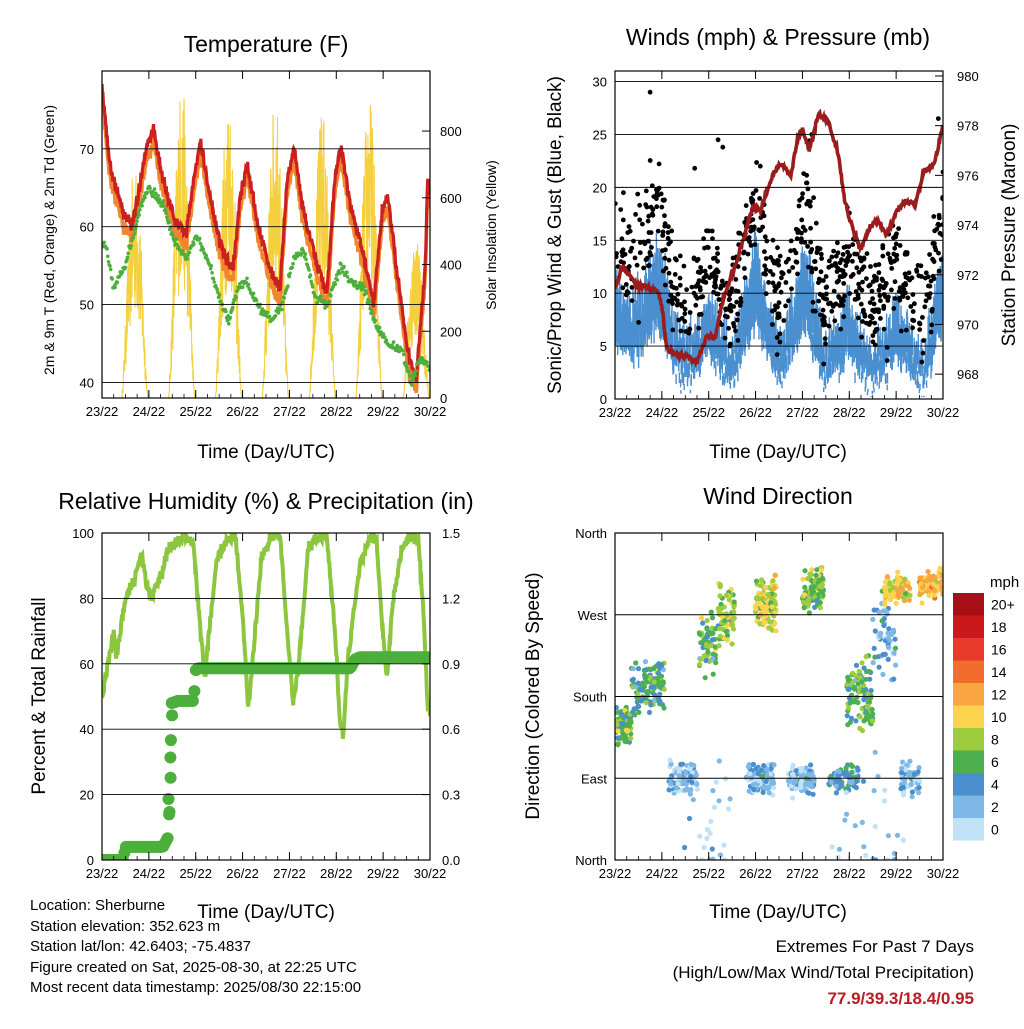 The height and width of the screenshot is (1029, 1024). I want to click on extremes-values: 77.9/39.3/18.4/0.95, so click(900, 998).